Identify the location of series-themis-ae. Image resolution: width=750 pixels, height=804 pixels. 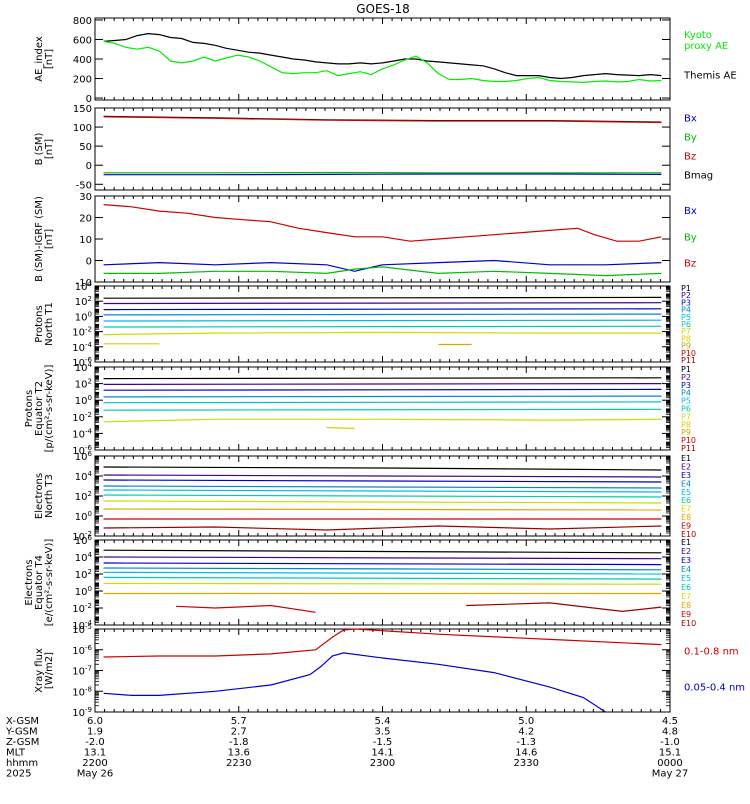
(383, 56).